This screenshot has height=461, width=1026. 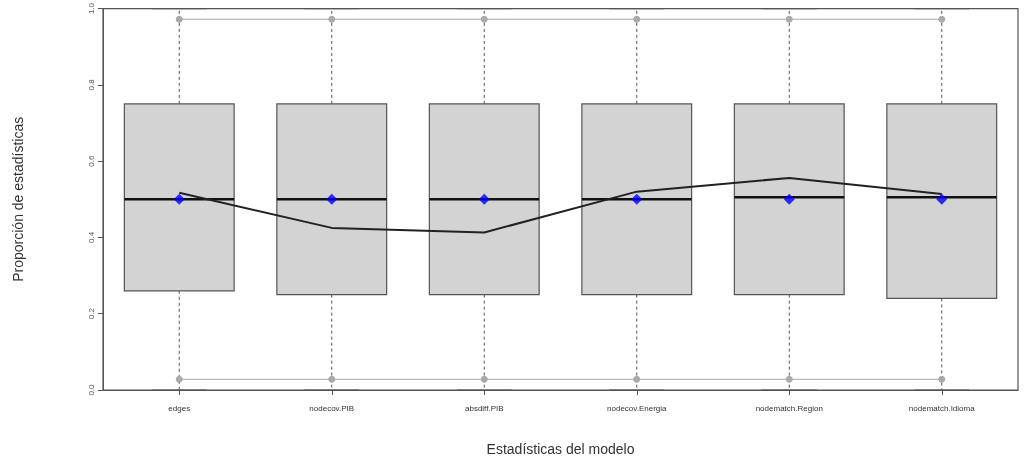 I want to click on y-tick-label: 0.8, so click(x=91, y=84).